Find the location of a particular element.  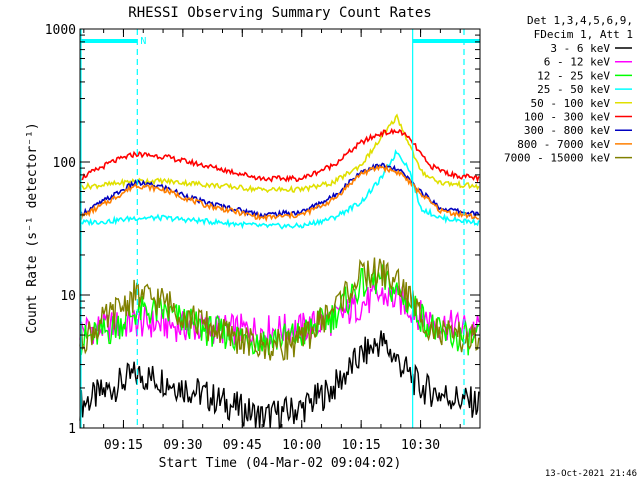

legend-label: 100 - 300 keV is located at coordinates (567, 117).